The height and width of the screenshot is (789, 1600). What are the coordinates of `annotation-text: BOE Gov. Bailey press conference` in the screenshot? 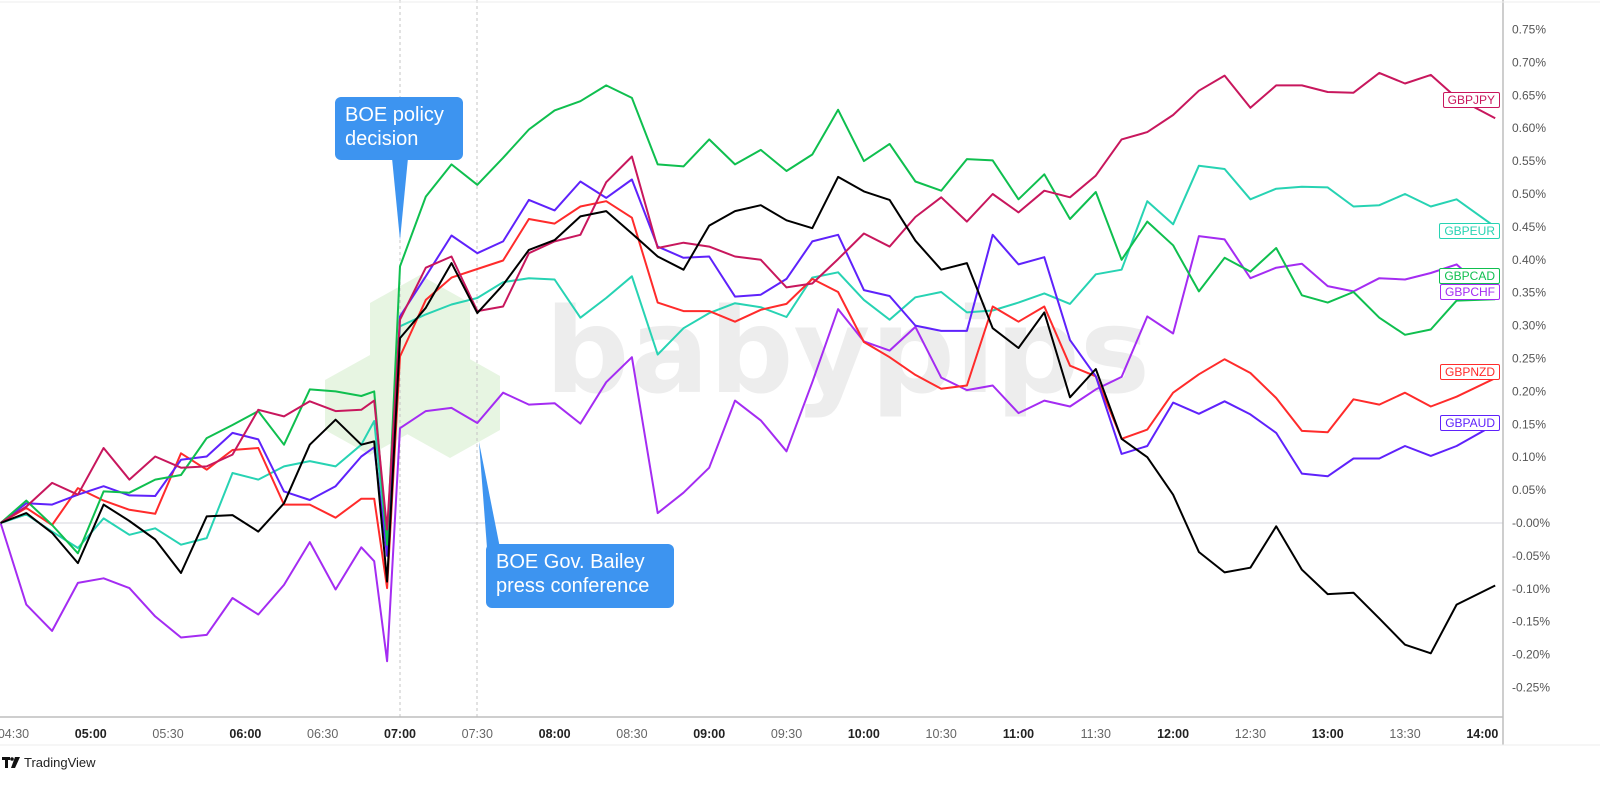 It's located at (573, 574).